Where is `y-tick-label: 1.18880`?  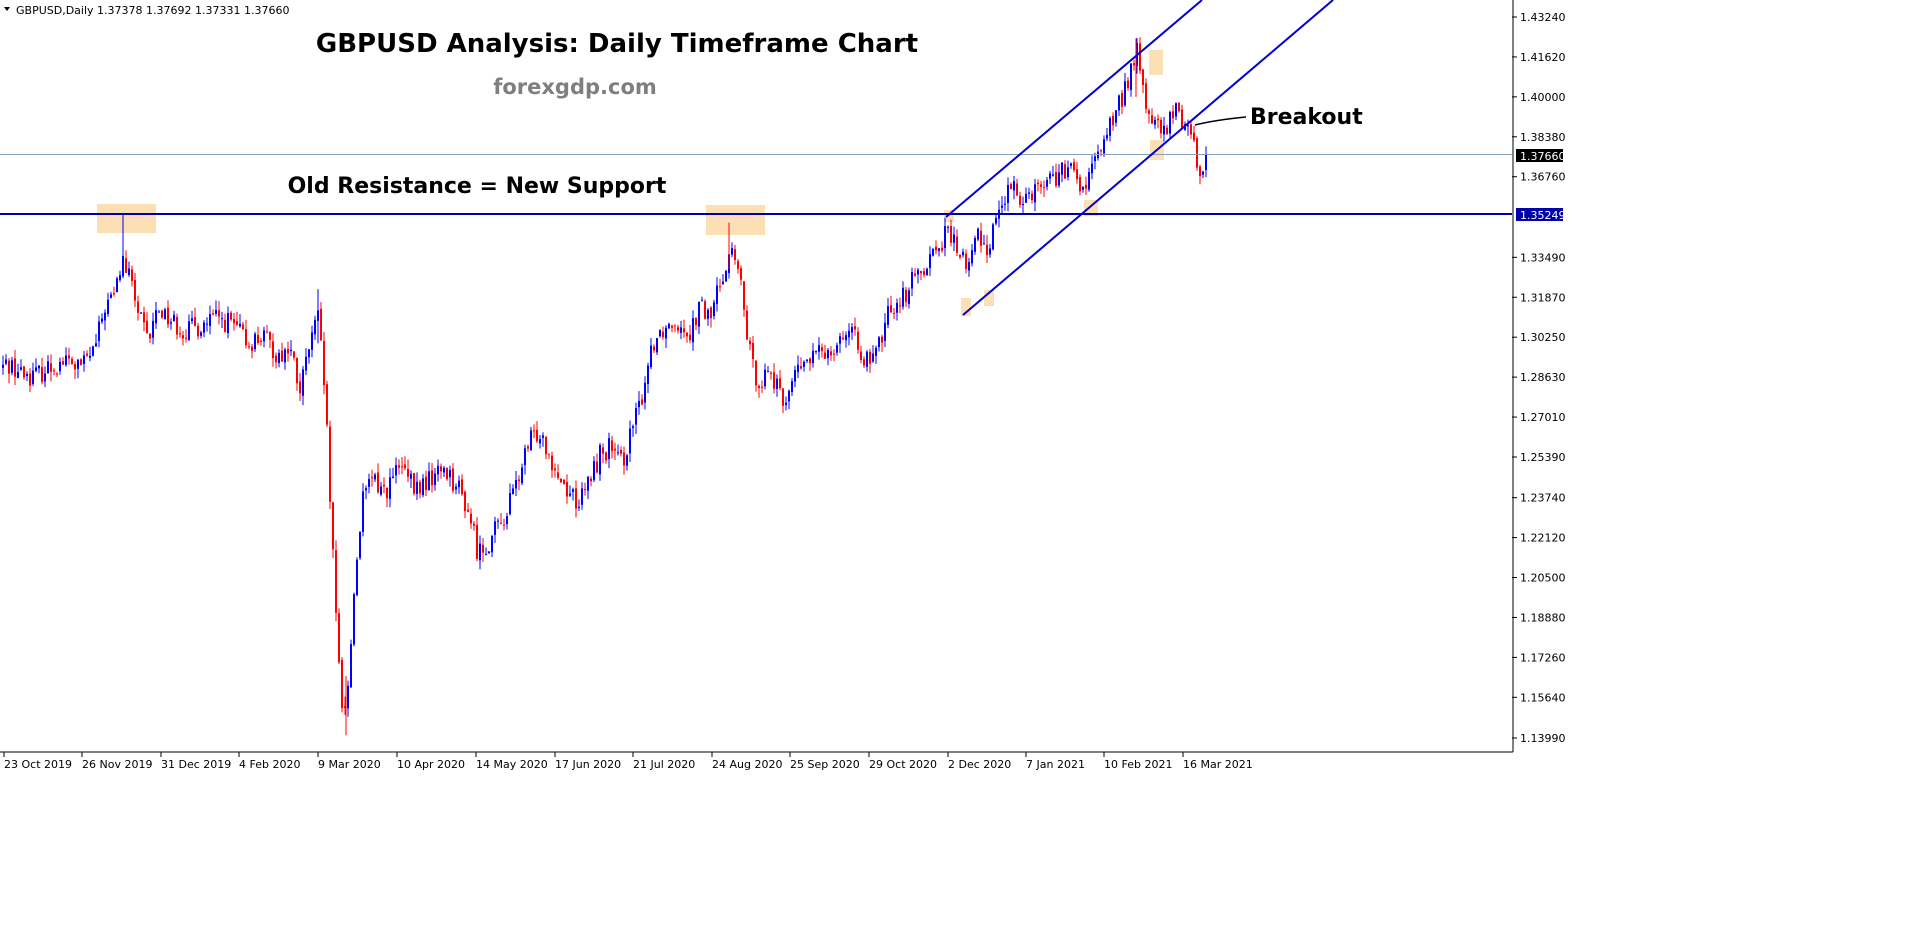 y-tick-label: 1.18880 is located at coordinates (1543, 617).